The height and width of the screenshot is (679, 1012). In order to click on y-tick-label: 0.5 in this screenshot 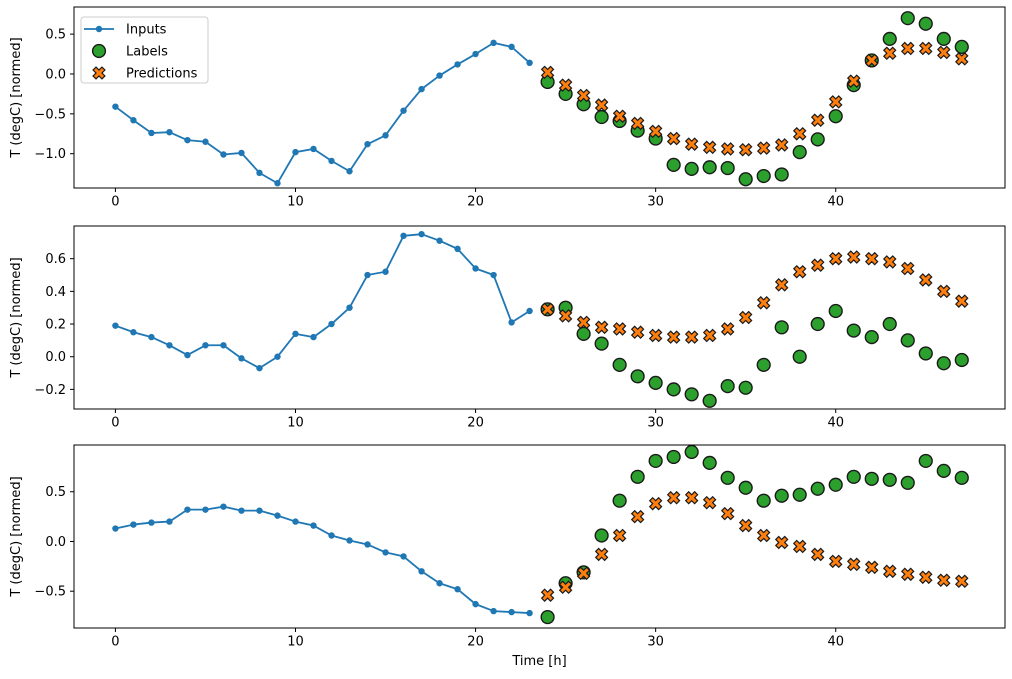, I will do `click(55, 35)`.